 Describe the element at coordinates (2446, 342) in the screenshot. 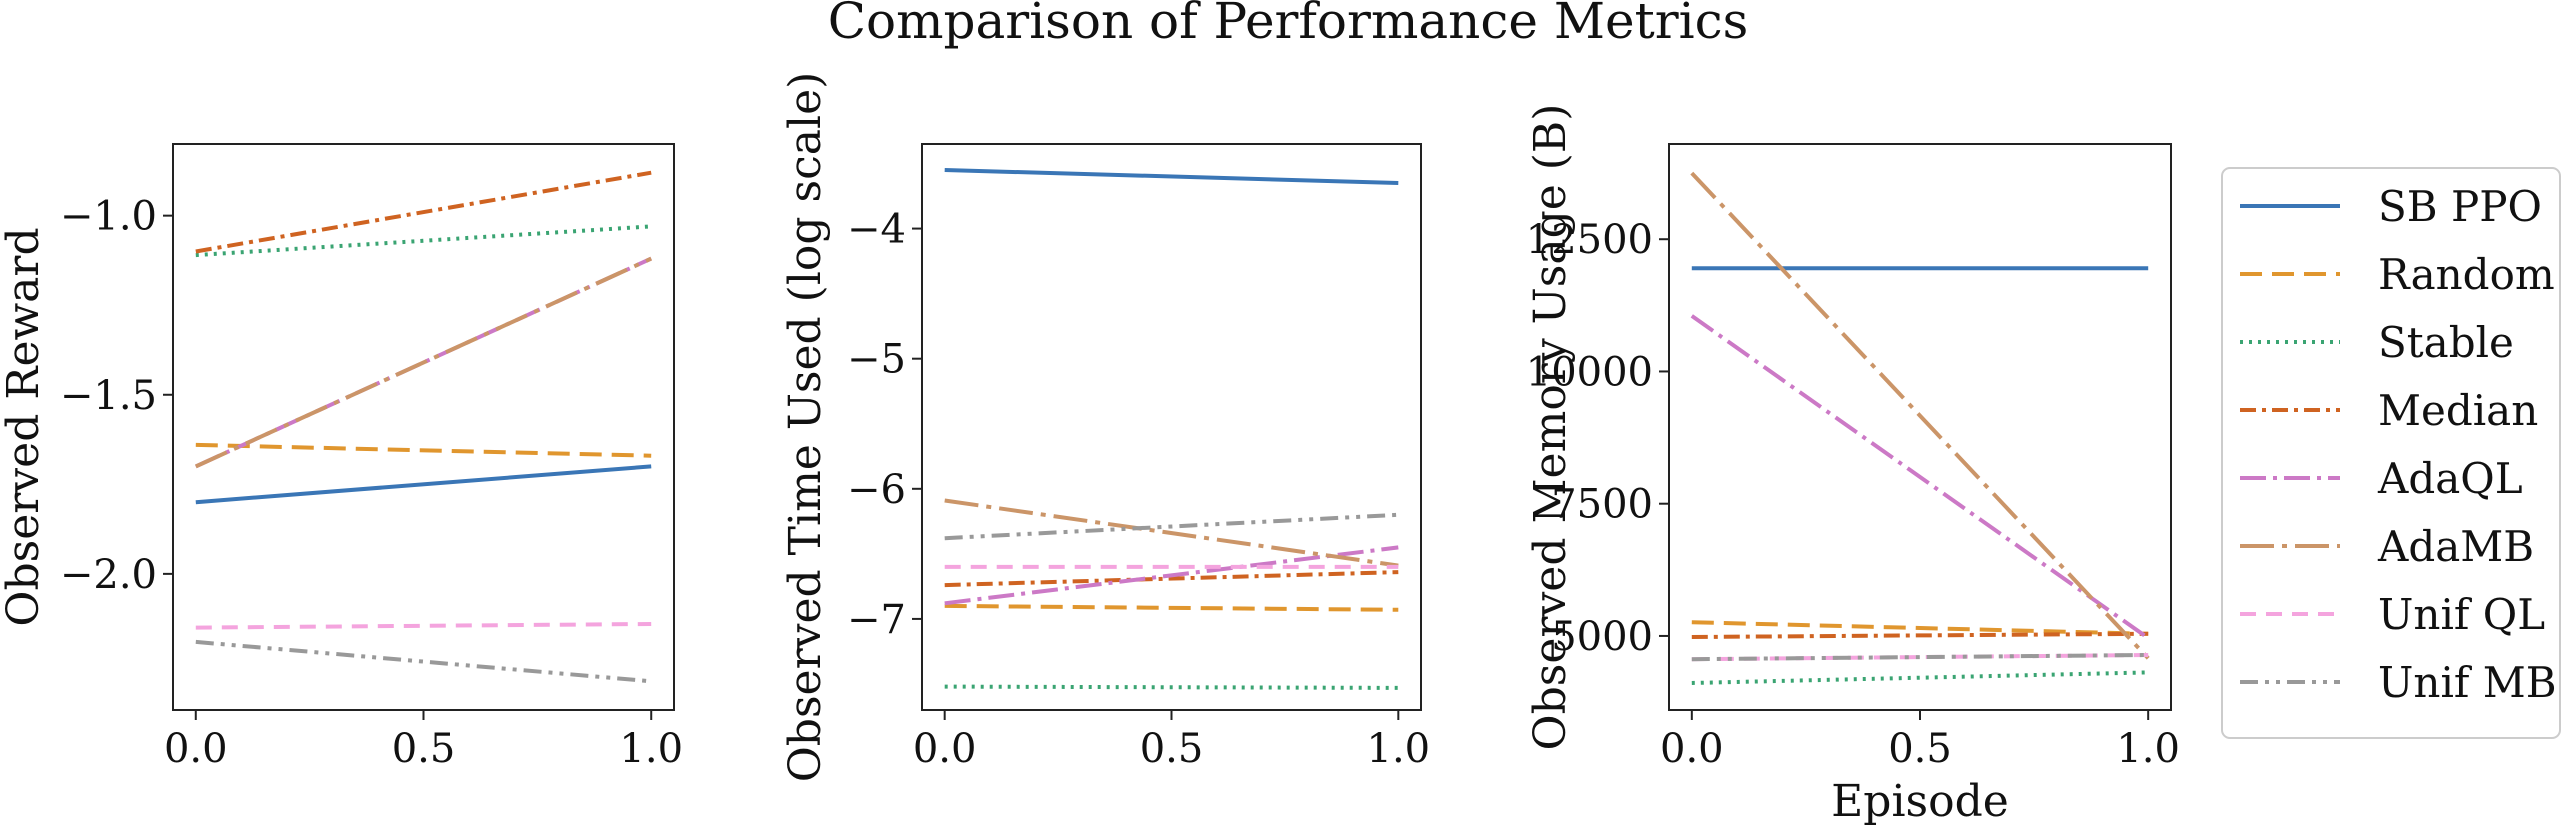

I see `legend-label: Stable` at that location.